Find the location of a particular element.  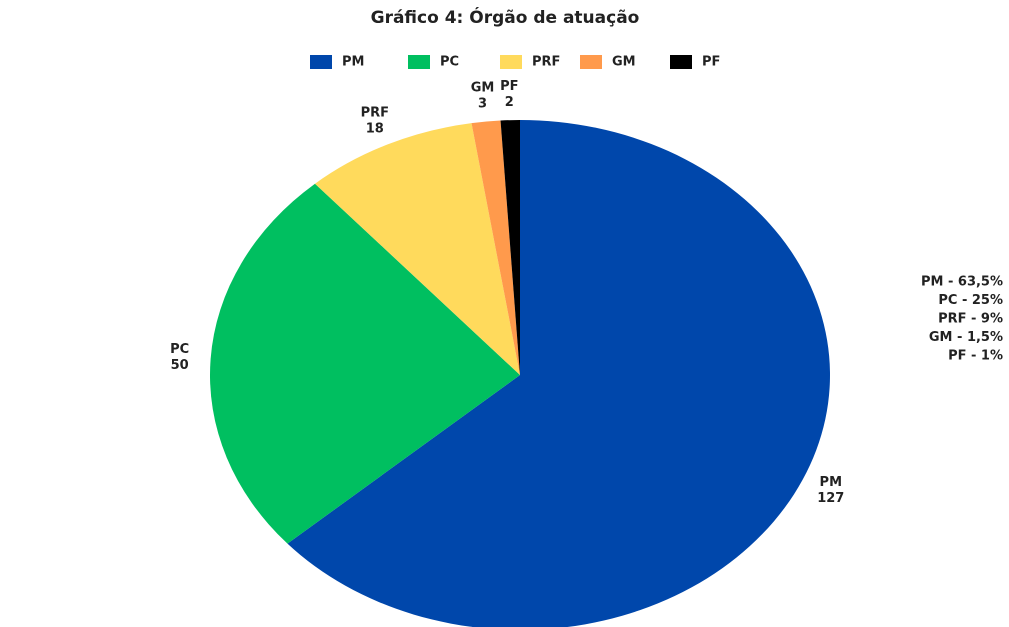

legend-label: GM is located at coordinates (624, 62).